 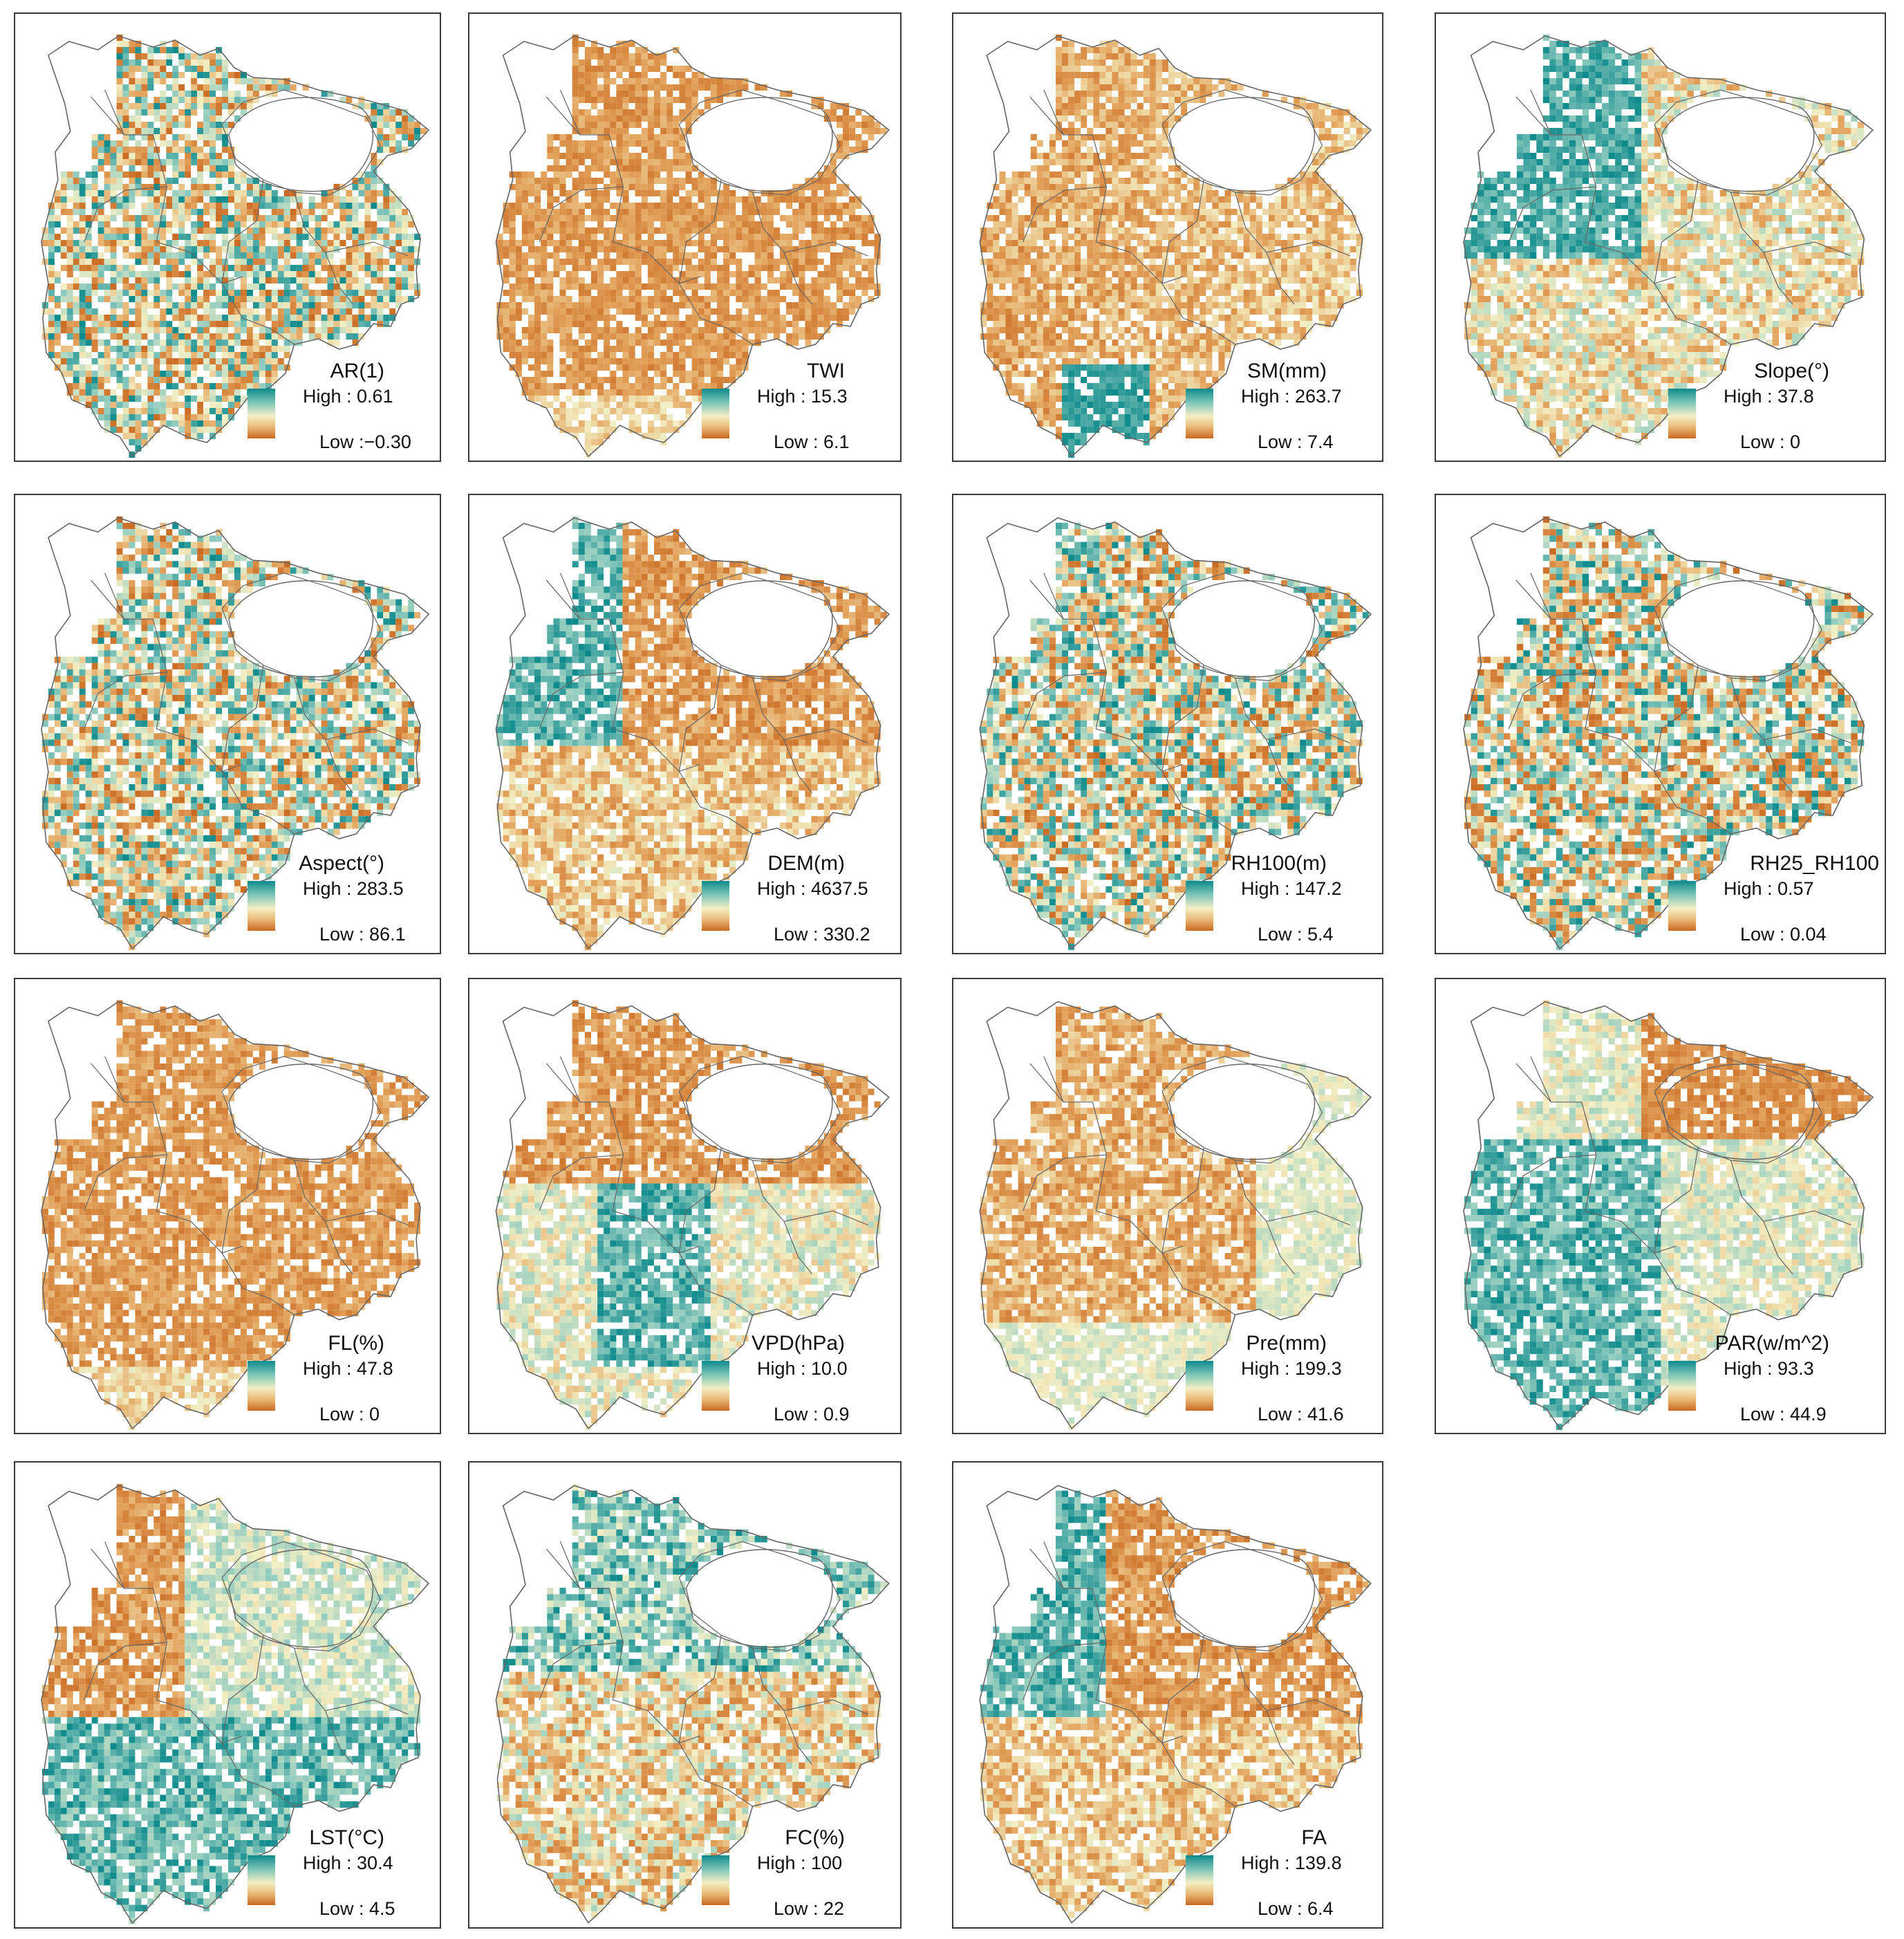 What do you see at coordinates (815, 1838) in the screenshot?
I see `panel-title: FC(%)` at bounding box center [815, 1838].